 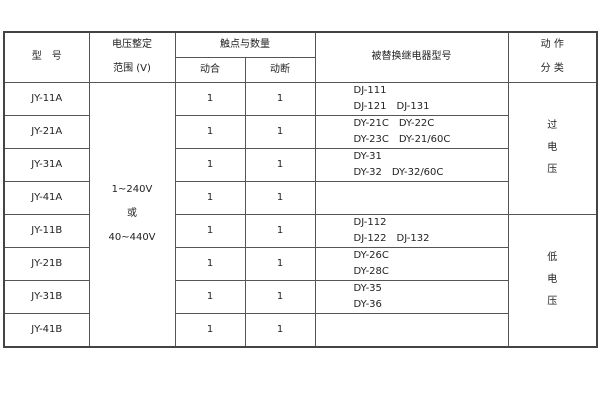 What do you see at coordinates (411, 131) in the screenshot?
I see `replaced-cell: DY-21C DY-22C DY-23C DY-21/60C` at bounding box center [411, 131].